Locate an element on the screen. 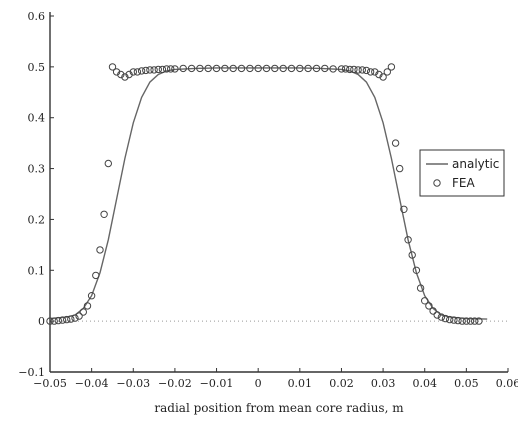 This screenshot has height=424, width=518. legend-box is located at coordinates (462, 173).